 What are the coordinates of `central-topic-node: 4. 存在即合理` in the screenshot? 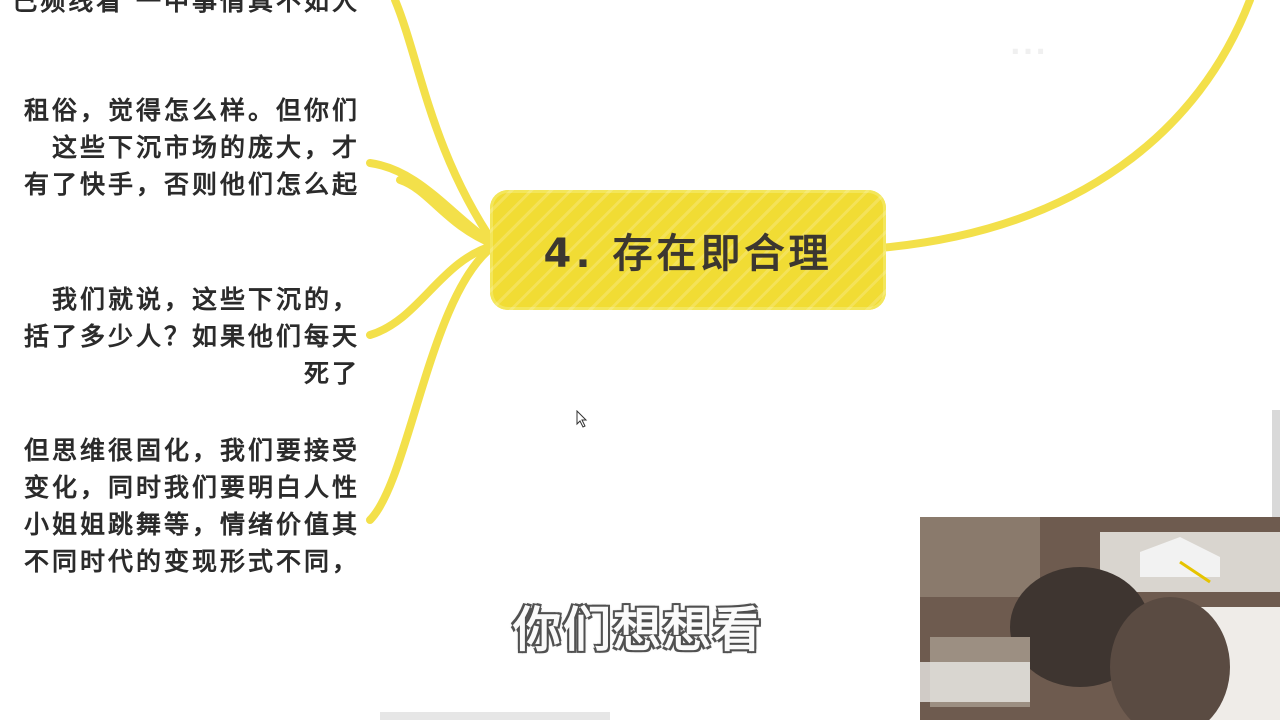 It's located at (688, 250).